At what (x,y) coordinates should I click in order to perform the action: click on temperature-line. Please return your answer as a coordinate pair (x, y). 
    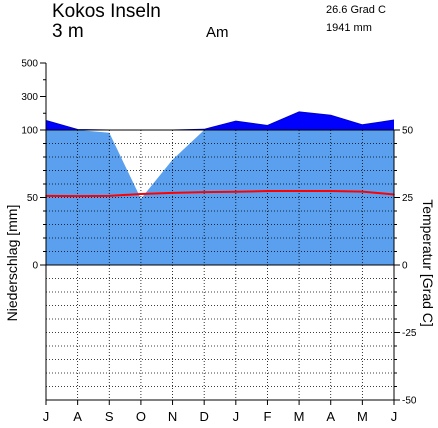
    Looking at the image, I should click on (220, 194).